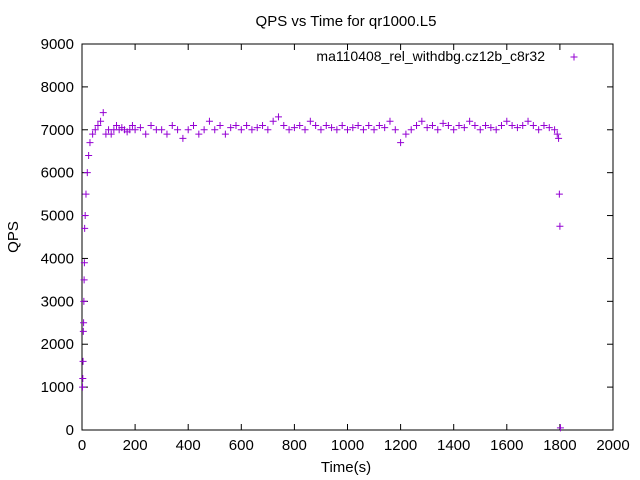 The height and width of the screenshot is (480, 640). I want to click on x-tick-label: 1000, so click(347, 445).